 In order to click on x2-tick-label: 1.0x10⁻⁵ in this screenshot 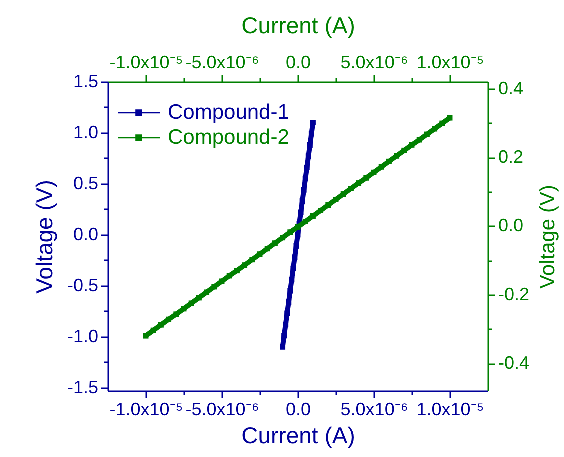, I will do `click(450, 62)`.